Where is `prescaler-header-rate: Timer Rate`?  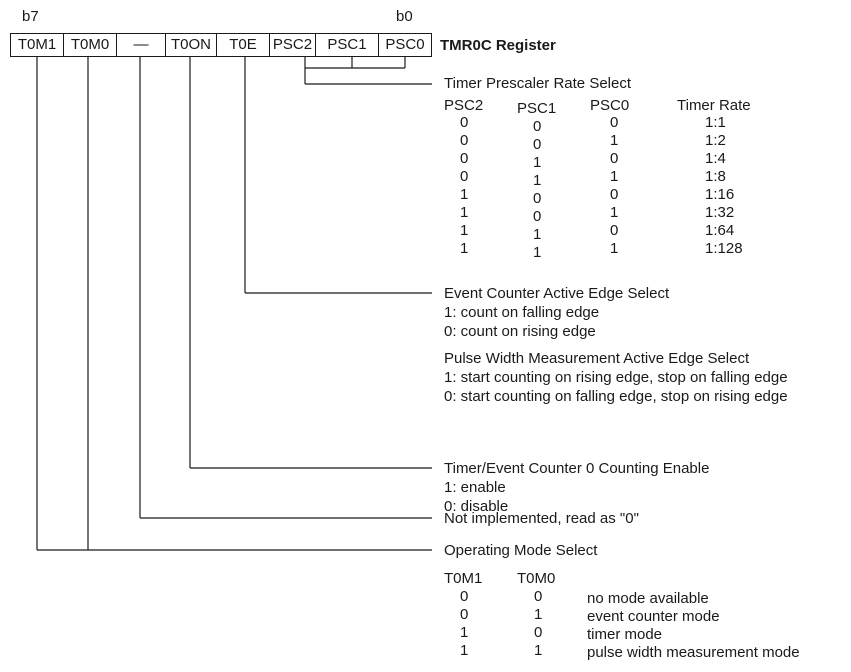
prescaler-header-rate: Timer Rate is located at coordinates (714, 105).